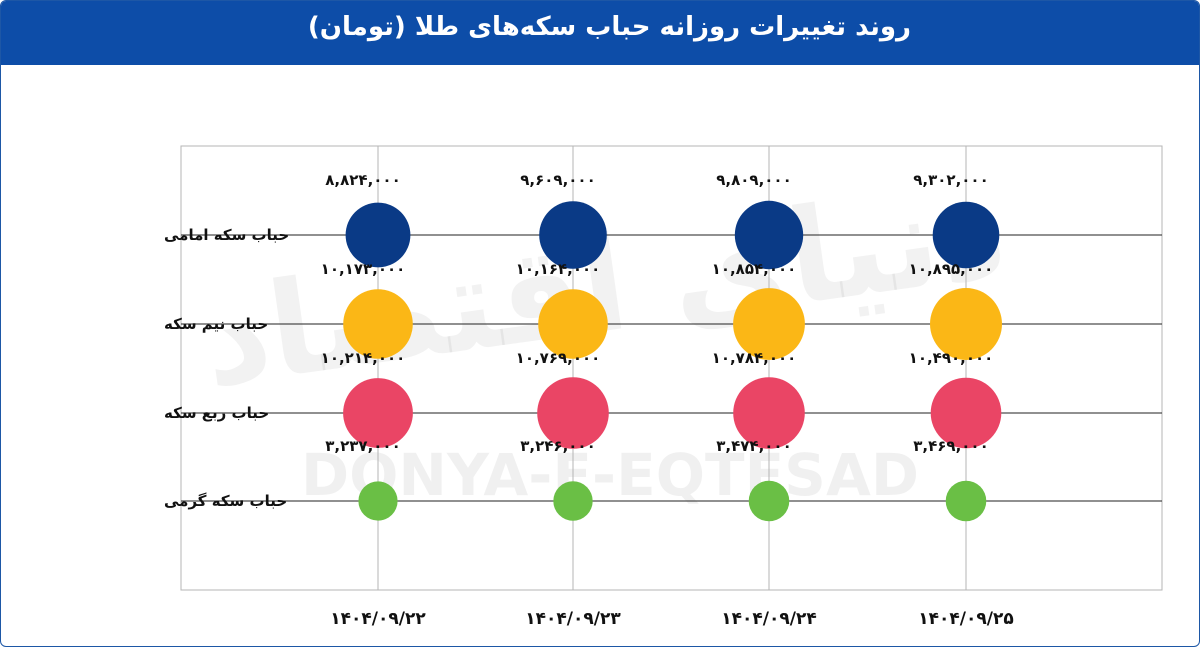  Describe the element at coordinates (965, 619) in the screenshot. I see `date-label: ۱۴۰۴/۰۹/۲۵` at that location.